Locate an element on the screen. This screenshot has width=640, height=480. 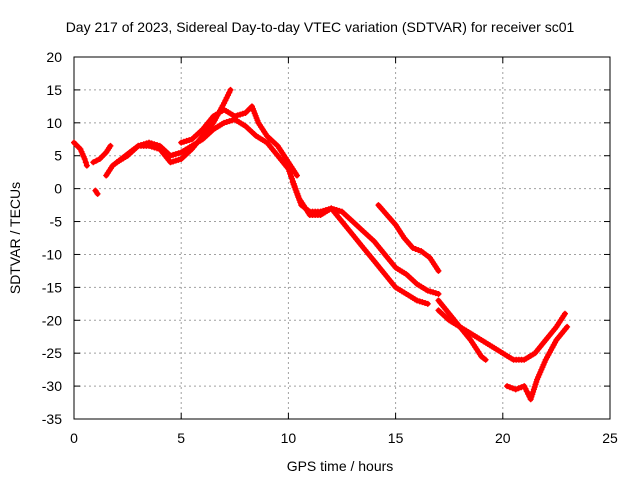
y-tick-label: 5 is located at coordinates (58, 156).